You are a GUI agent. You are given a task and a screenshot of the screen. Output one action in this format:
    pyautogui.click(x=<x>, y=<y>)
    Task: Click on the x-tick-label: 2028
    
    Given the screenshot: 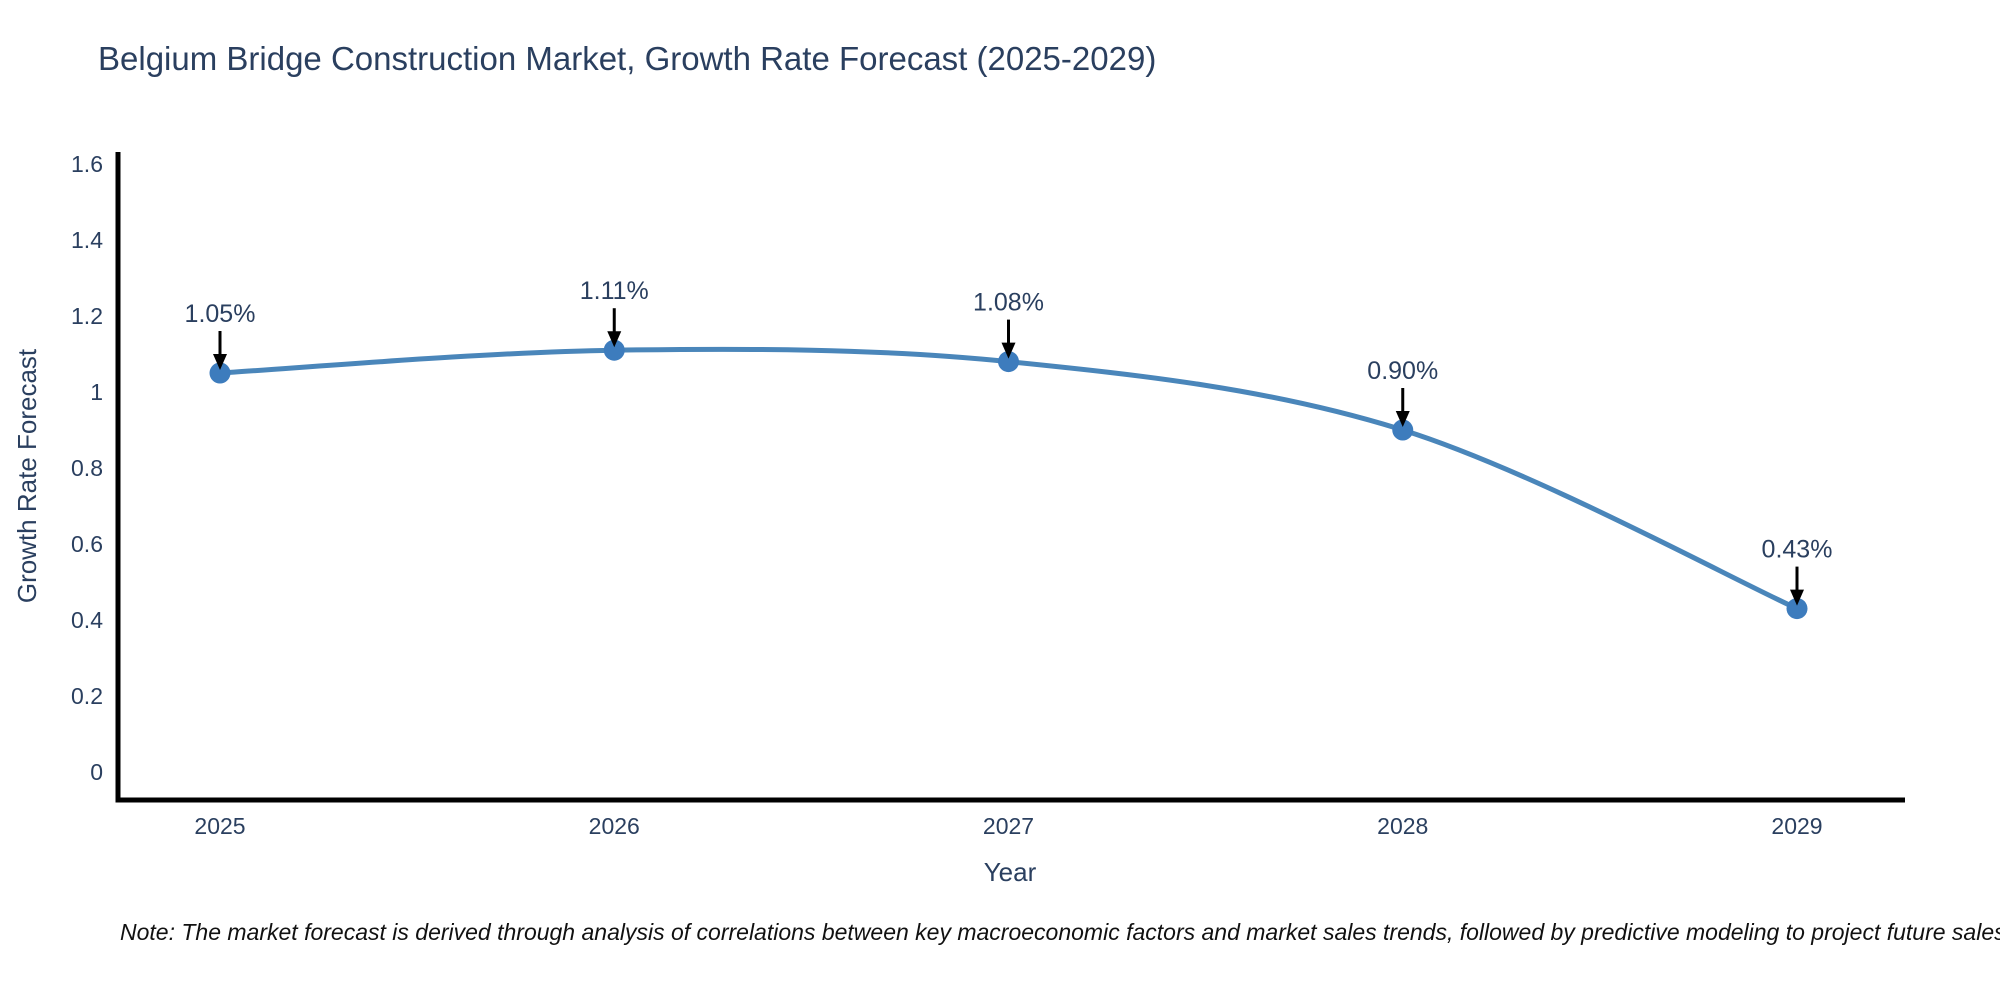 What is the action you would take?
    pyautogui.click(x=1402, y=826)
    